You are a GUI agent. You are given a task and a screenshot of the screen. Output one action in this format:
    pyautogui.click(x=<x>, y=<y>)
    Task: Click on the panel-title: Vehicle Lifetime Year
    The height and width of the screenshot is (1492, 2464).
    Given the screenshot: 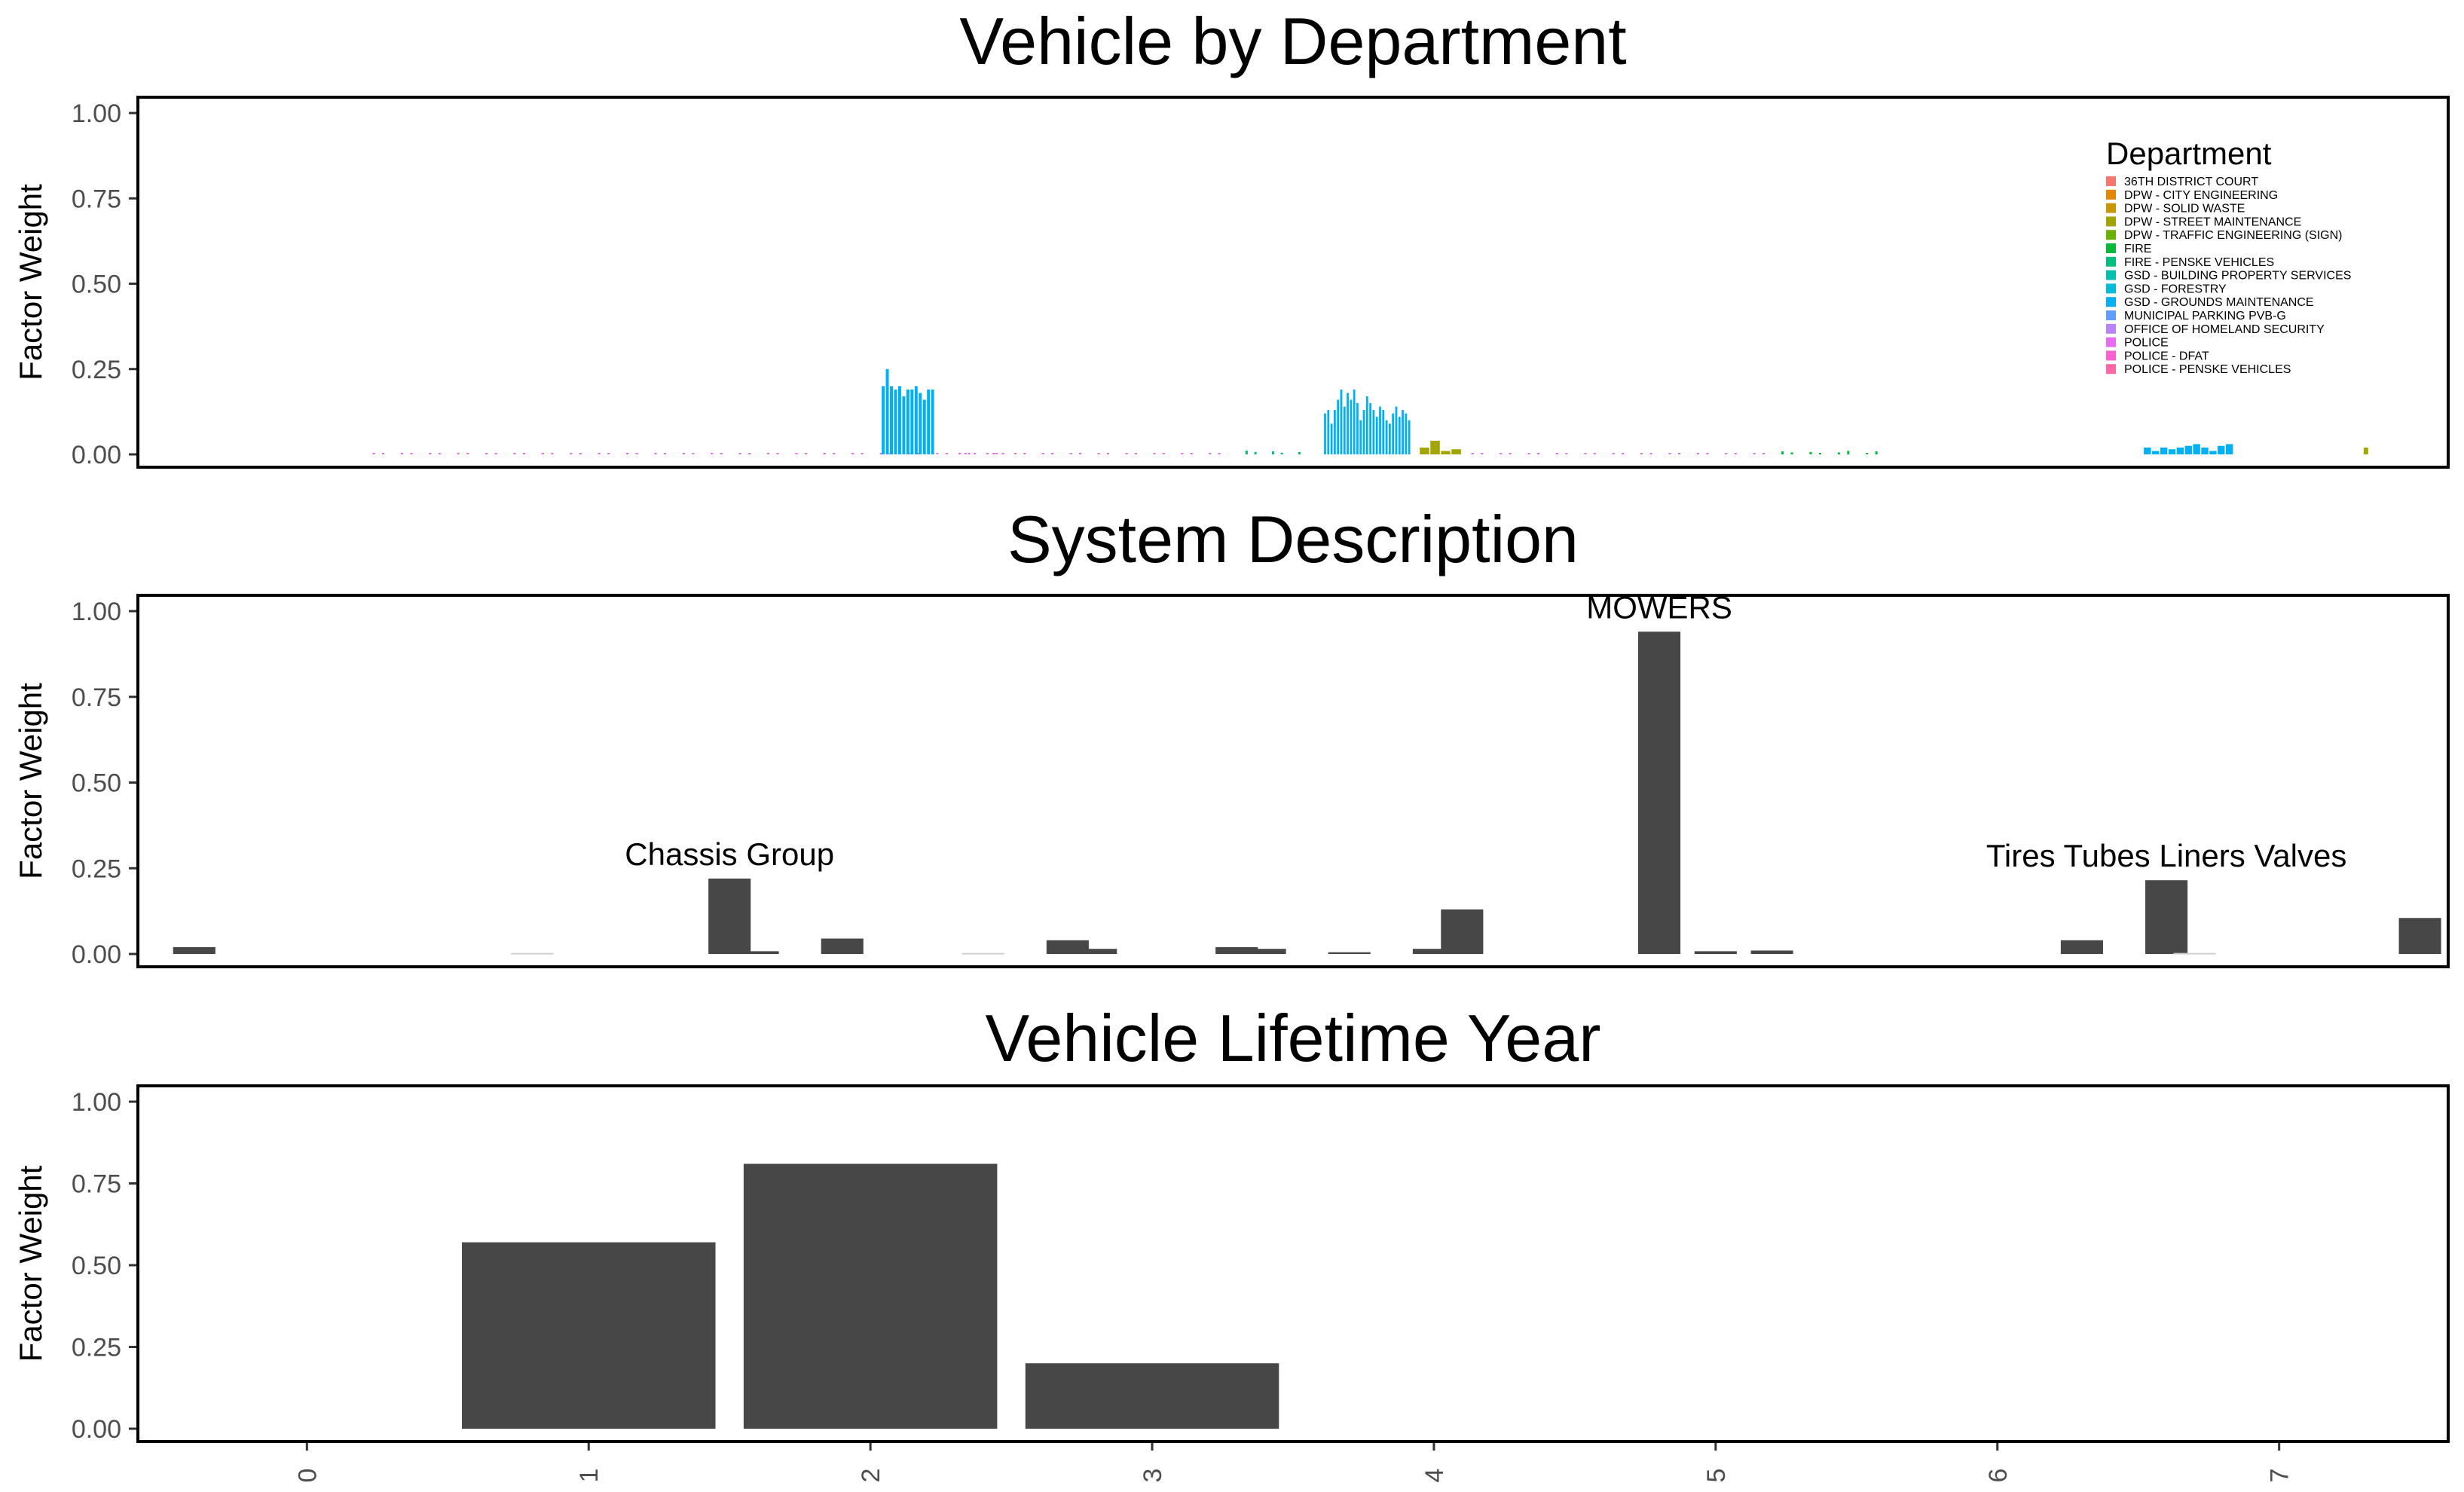 What is the action you would take?
    pyautogui.click(x=1292, y=1038)
    